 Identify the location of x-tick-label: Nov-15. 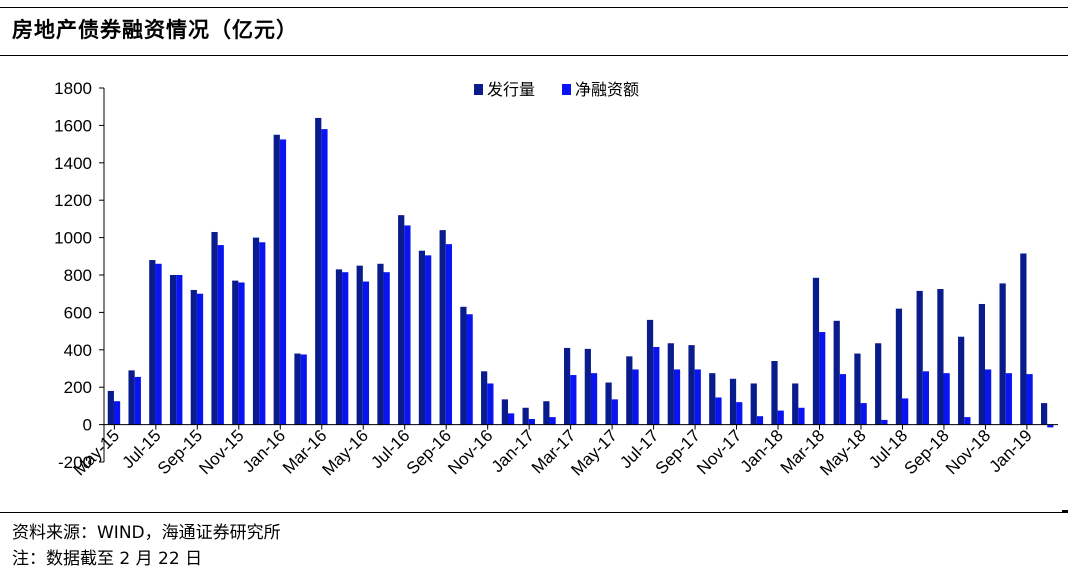
(221, 452).